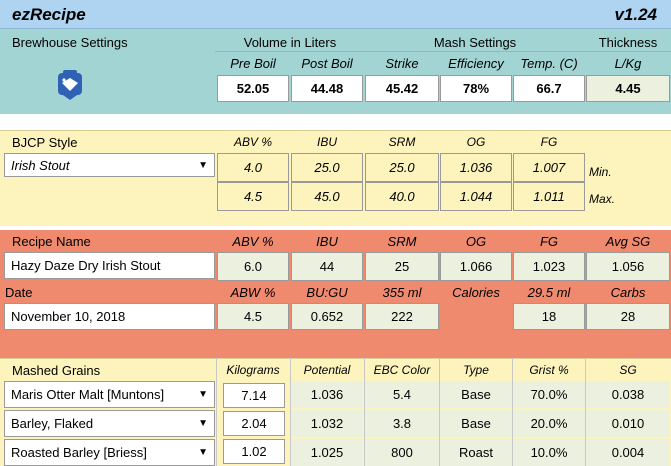 This screenshot has width=671, height=466. Describe the element at coordinates (327, 88) in the screenshot. I see `post-boil-input: 44.48` at that location.